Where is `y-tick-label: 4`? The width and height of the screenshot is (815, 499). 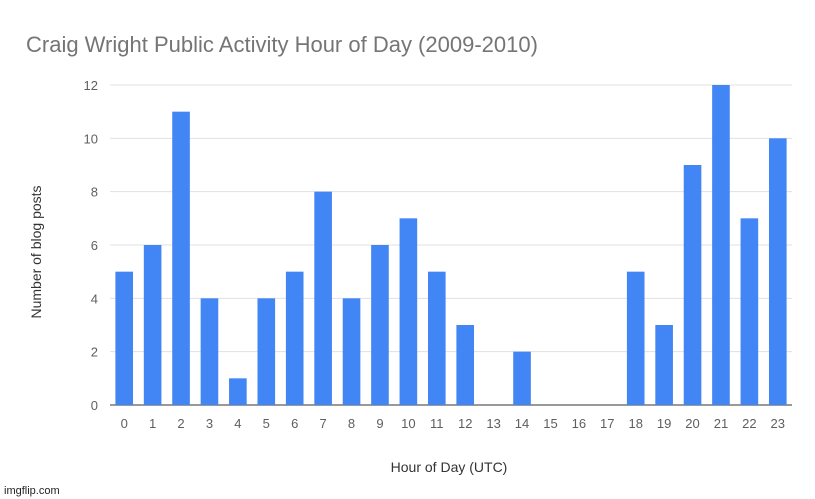 y-tick-label: 4 is located at coordinates (94, 298).